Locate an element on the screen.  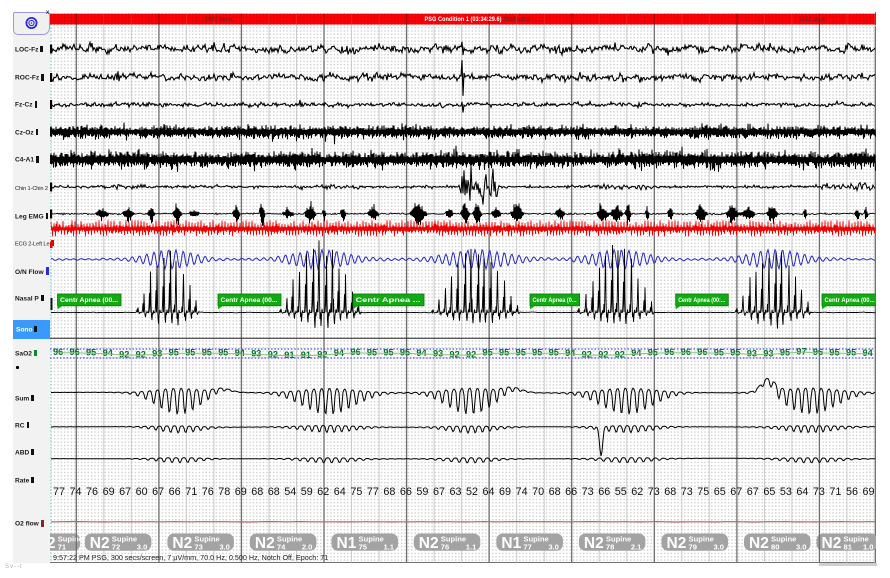
svg-text: 63 is located at coordinates (456, 492).